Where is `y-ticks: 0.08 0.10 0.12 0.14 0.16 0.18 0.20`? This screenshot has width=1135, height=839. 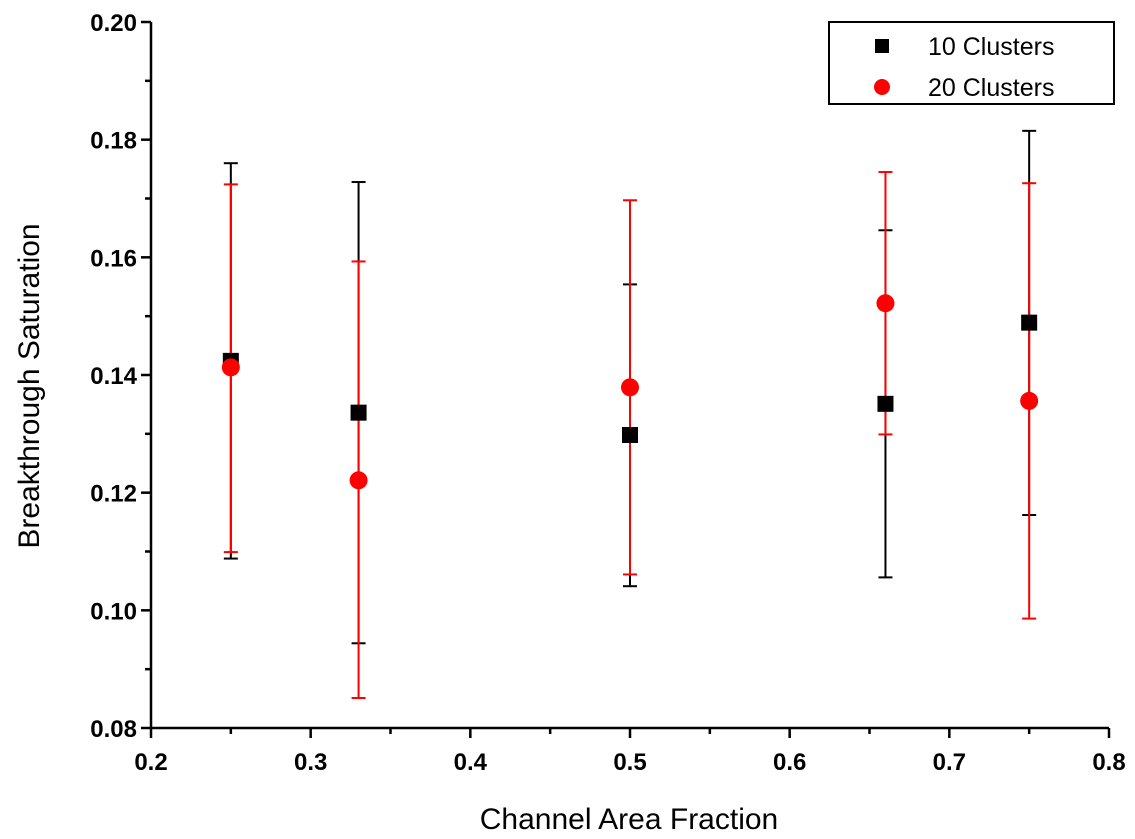 y-ticks: 0.08 0.10 0.12 0.14 0.16 0.18 0.20 is located at coordinates (120, 376).